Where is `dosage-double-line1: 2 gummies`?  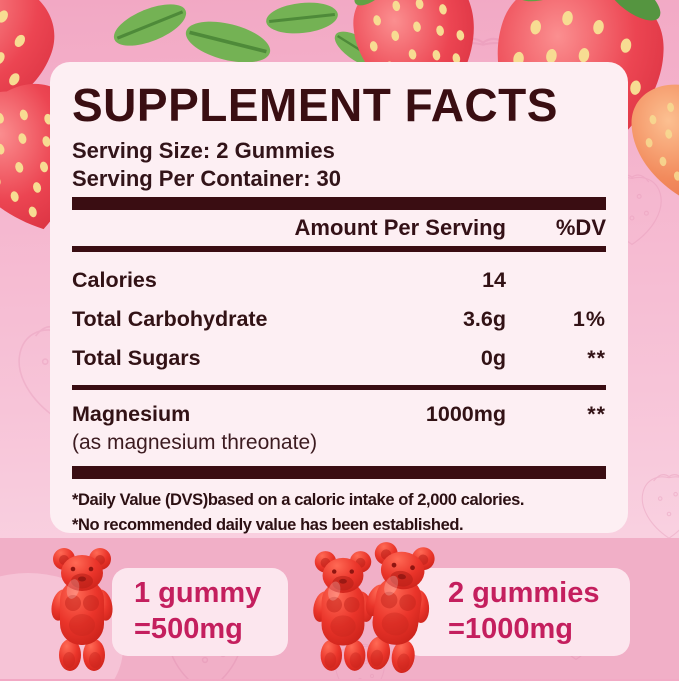
dosage-double-line1: 2 gummies is located at coordinates (524, 593).